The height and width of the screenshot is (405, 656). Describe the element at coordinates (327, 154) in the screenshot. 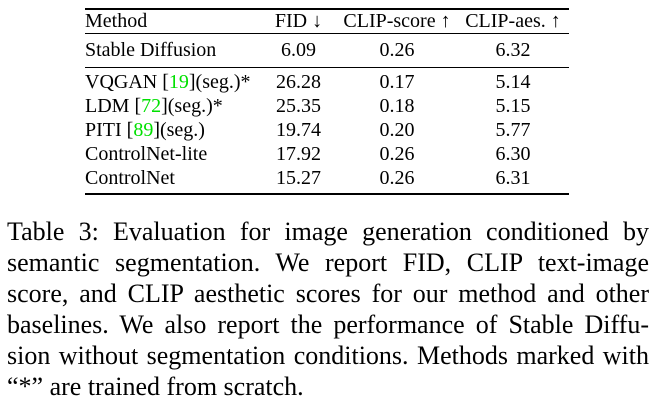

I see `table-row-controlnet-lite: ControlNet-lite 17.92 0.26 6.30` at that location.